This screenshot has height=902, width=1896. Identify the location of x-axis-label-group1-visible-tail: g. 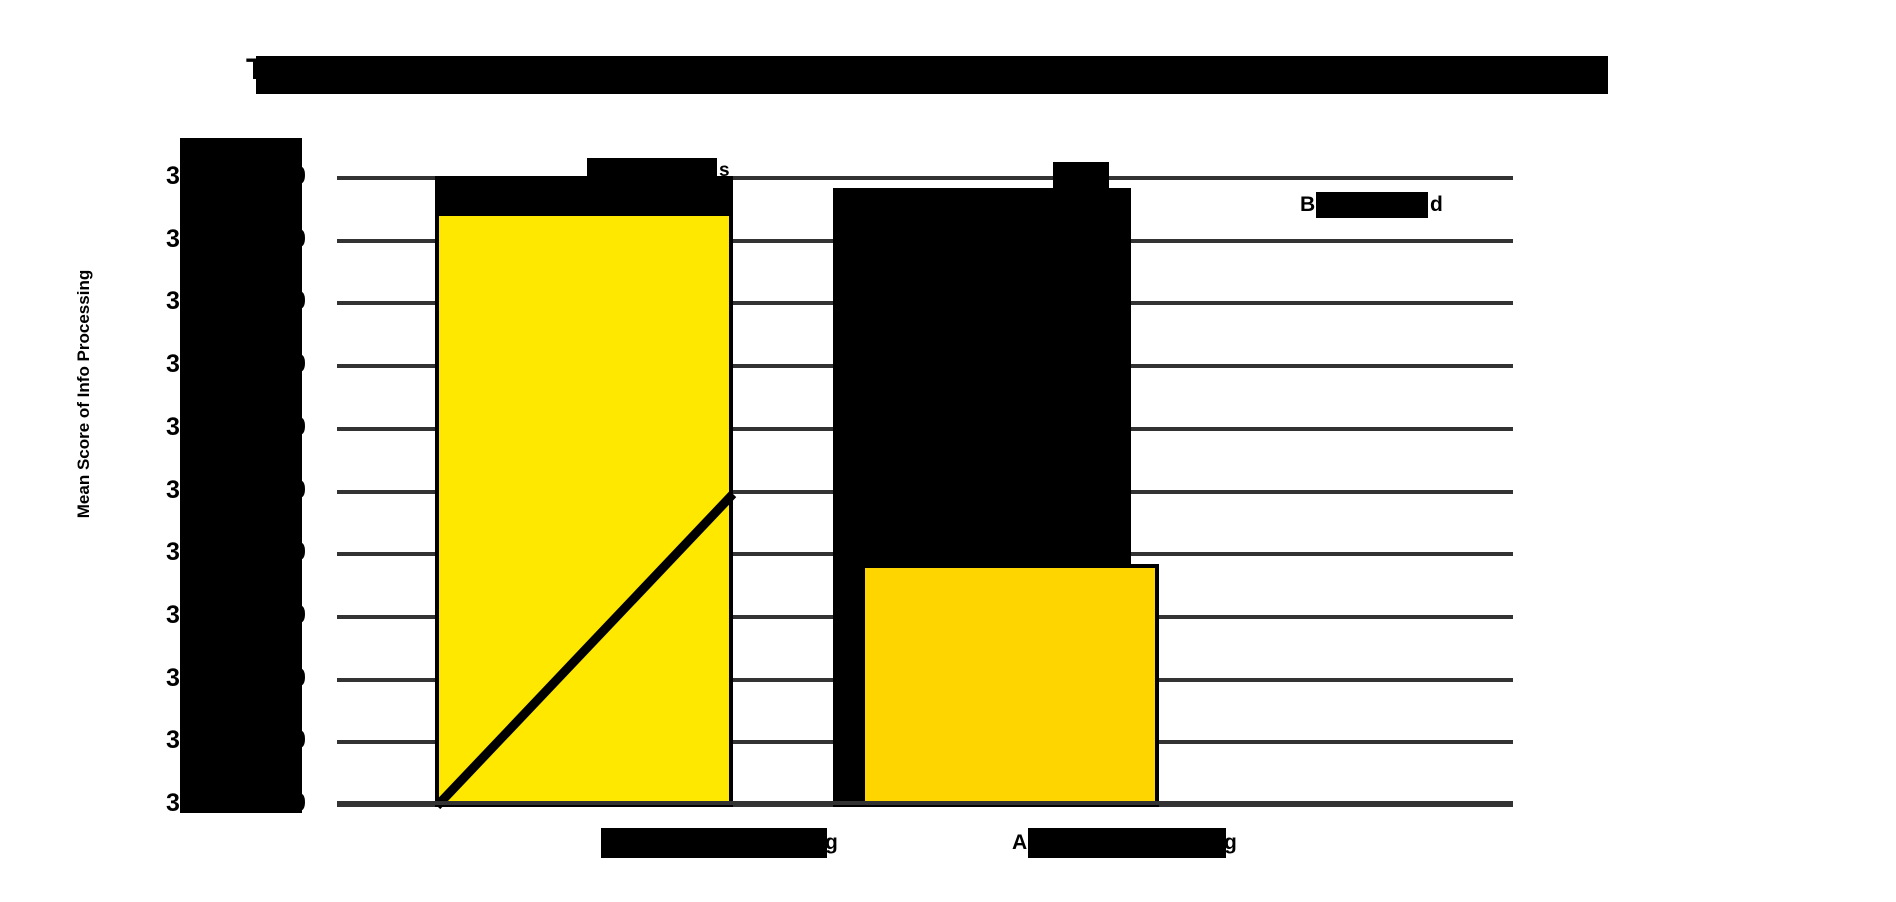
(831, 842).